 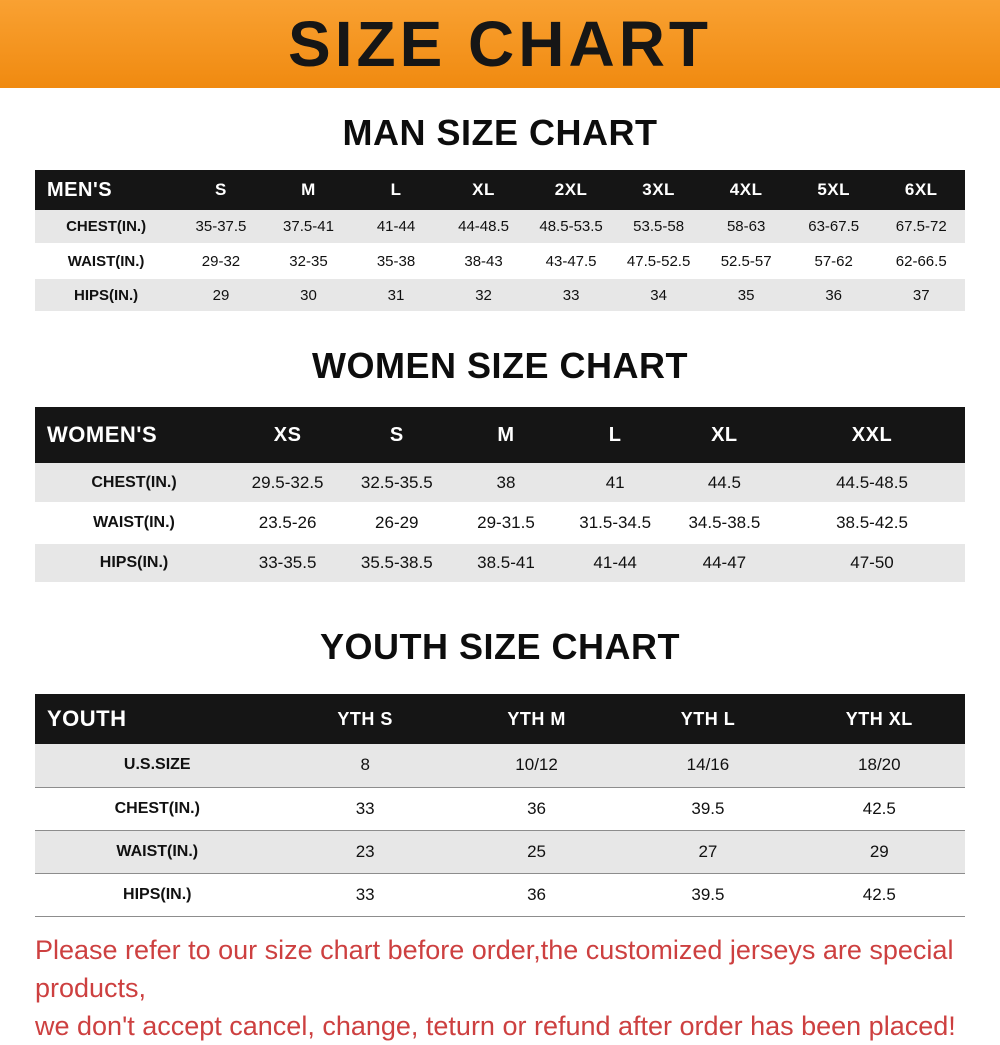 What do you see at coordinates (157, 765) in the screenshot?
I see `row-label: U.S.SIZE` at bounding box center [157, 765].